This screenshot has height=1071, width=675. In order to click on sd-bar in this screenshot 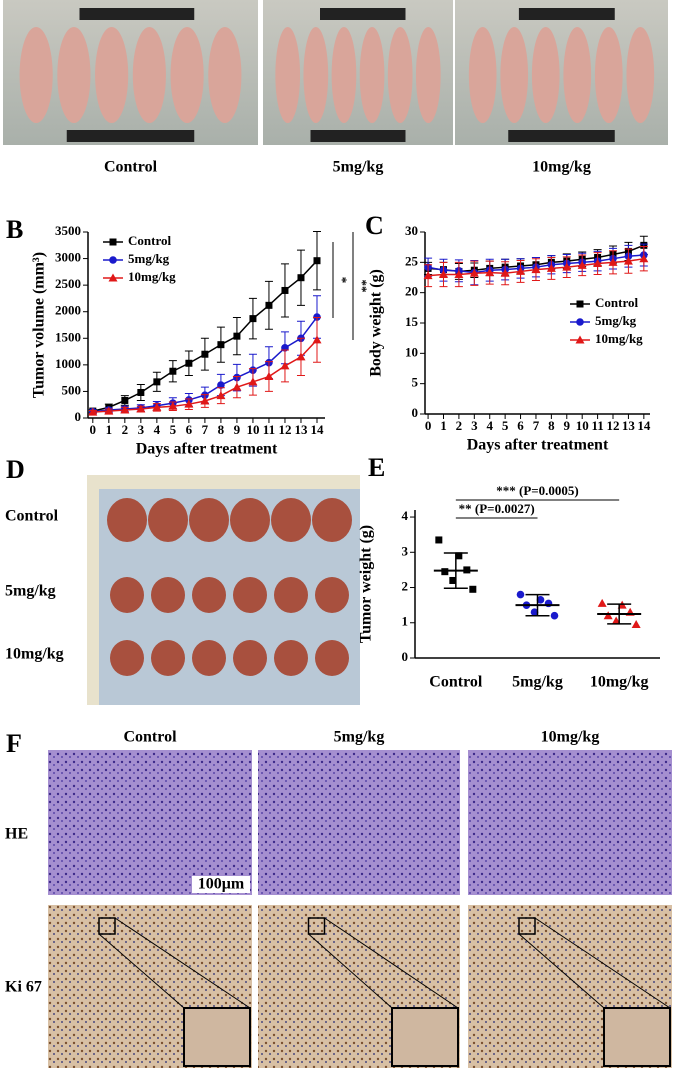, I will do `click(537, 605)`.